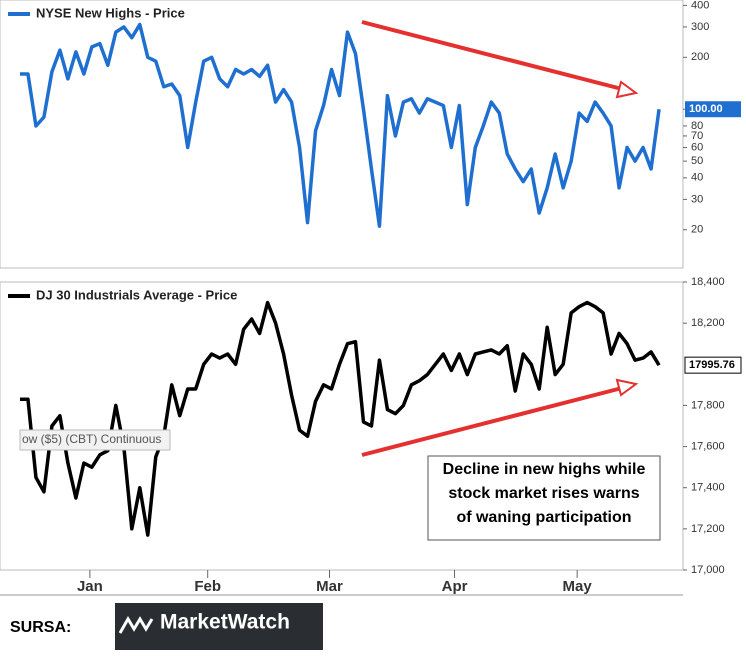 The image size is (746, 668). Describe the element at coordinates (697, 230) in the screenshot. I see `y-tick-label: 20` at that location.